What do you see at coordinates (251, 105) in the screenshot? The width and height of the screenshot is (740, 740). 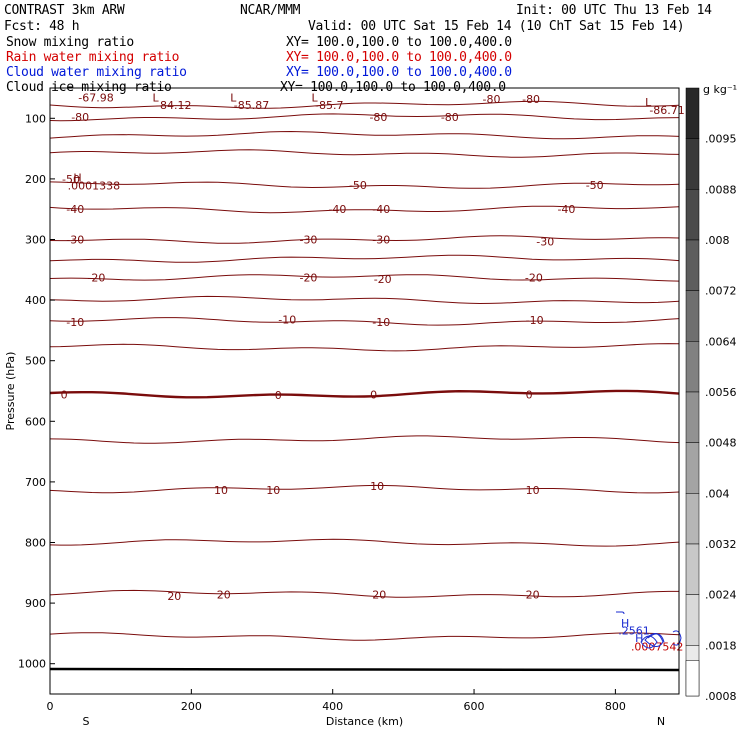 I see `contour-label: -85.87` at bounding box center [251, 105].